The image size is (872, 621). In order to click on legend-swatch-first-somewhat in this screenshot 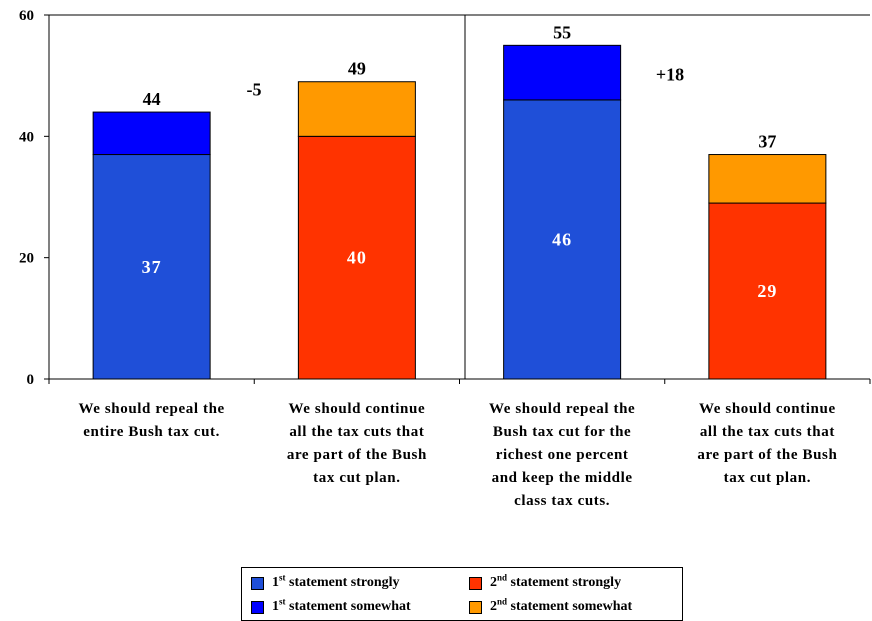, I will do `click(257, 607)`.